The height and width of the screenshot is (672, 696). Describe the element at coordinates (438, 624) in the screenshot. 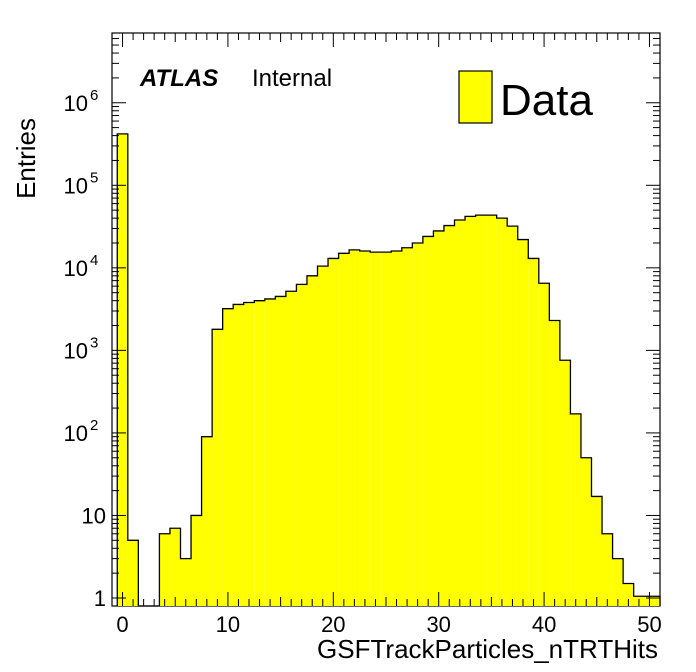

I see `x-tick-label: 30` at that location.